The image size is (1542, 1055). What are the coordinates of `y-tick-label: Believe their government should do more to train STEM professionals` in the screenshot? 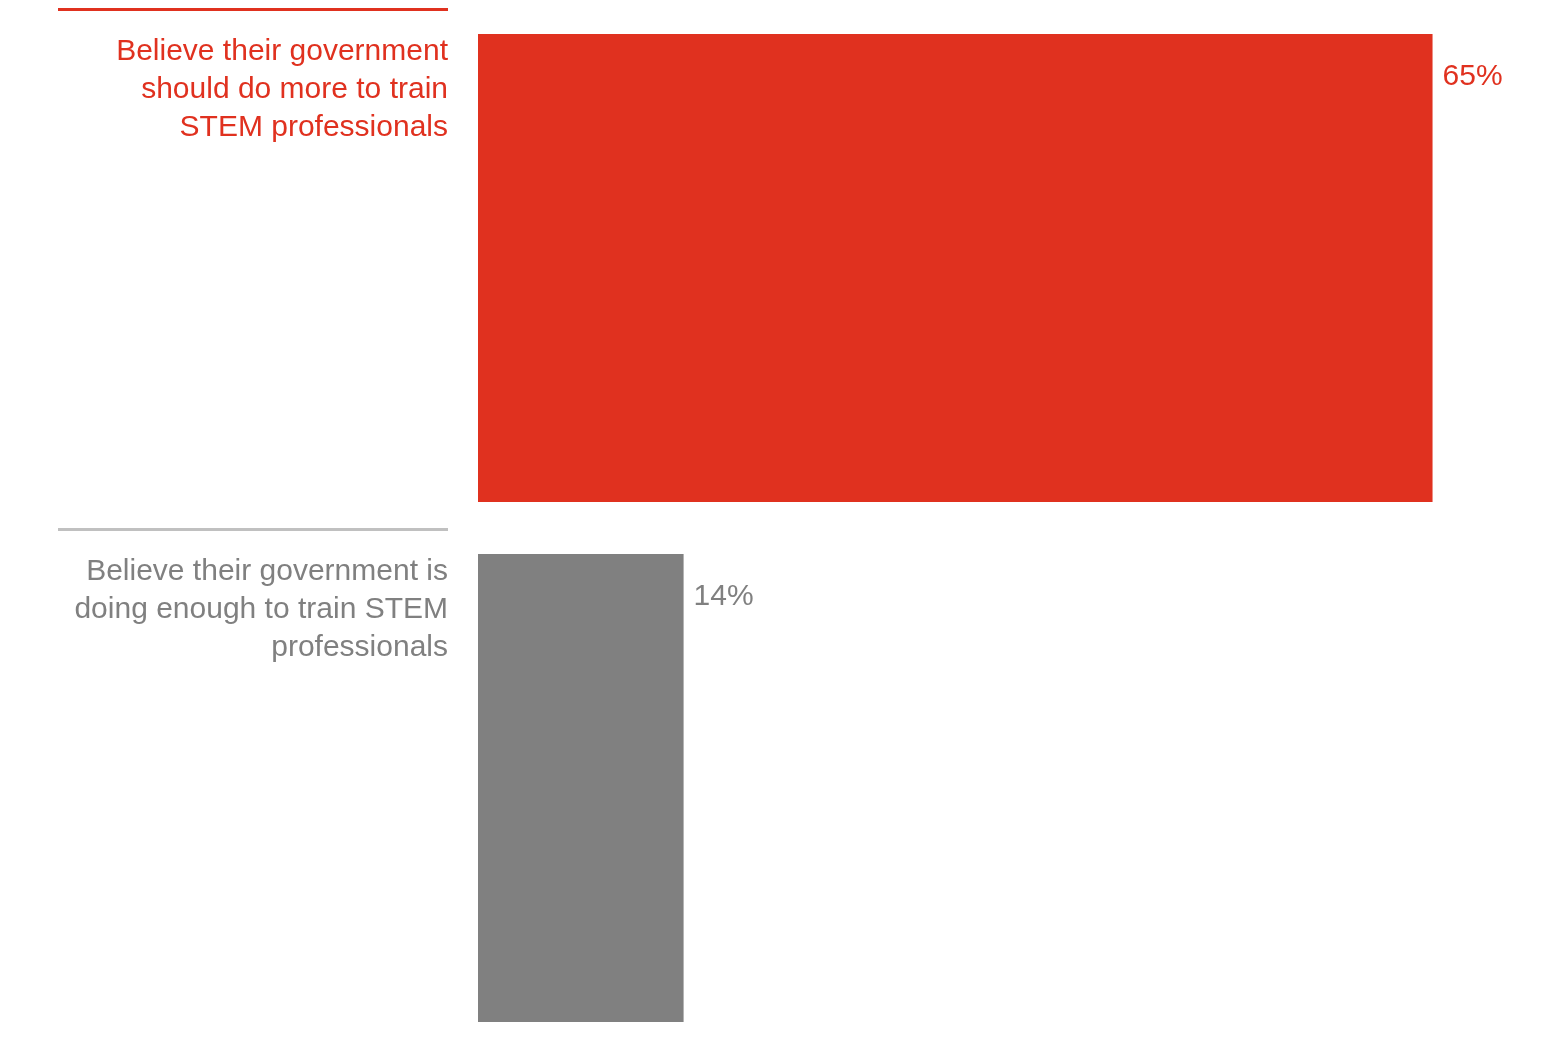 It's located at (281, 88).